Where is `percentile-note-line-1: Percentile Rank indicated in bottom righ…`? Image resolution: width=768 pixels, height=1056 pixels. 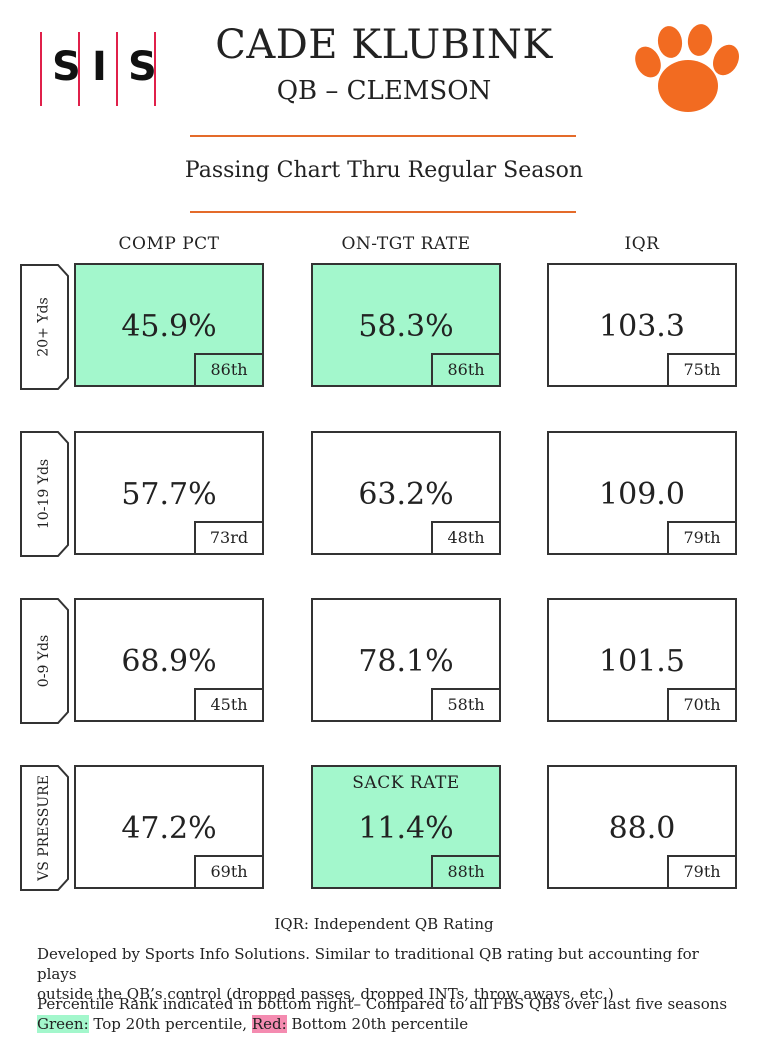
percentile-note-line-1: Percentile Rank indicated in bottom righ… is located at coordinates (382, 1004).